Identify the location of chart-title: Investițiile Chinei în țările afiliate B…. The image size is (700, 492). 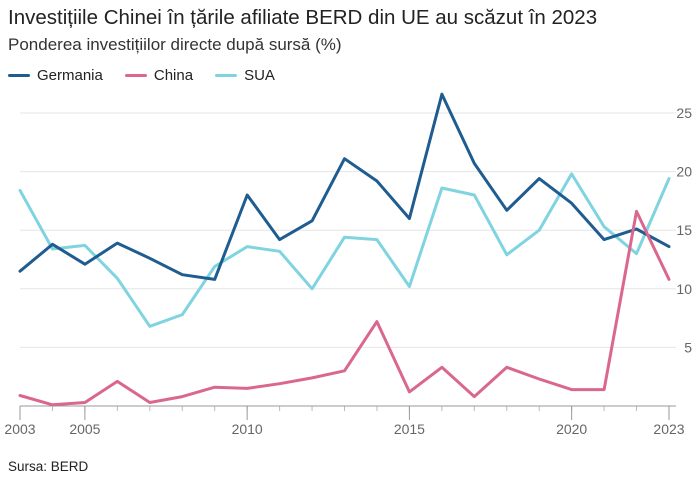
(303, 17).